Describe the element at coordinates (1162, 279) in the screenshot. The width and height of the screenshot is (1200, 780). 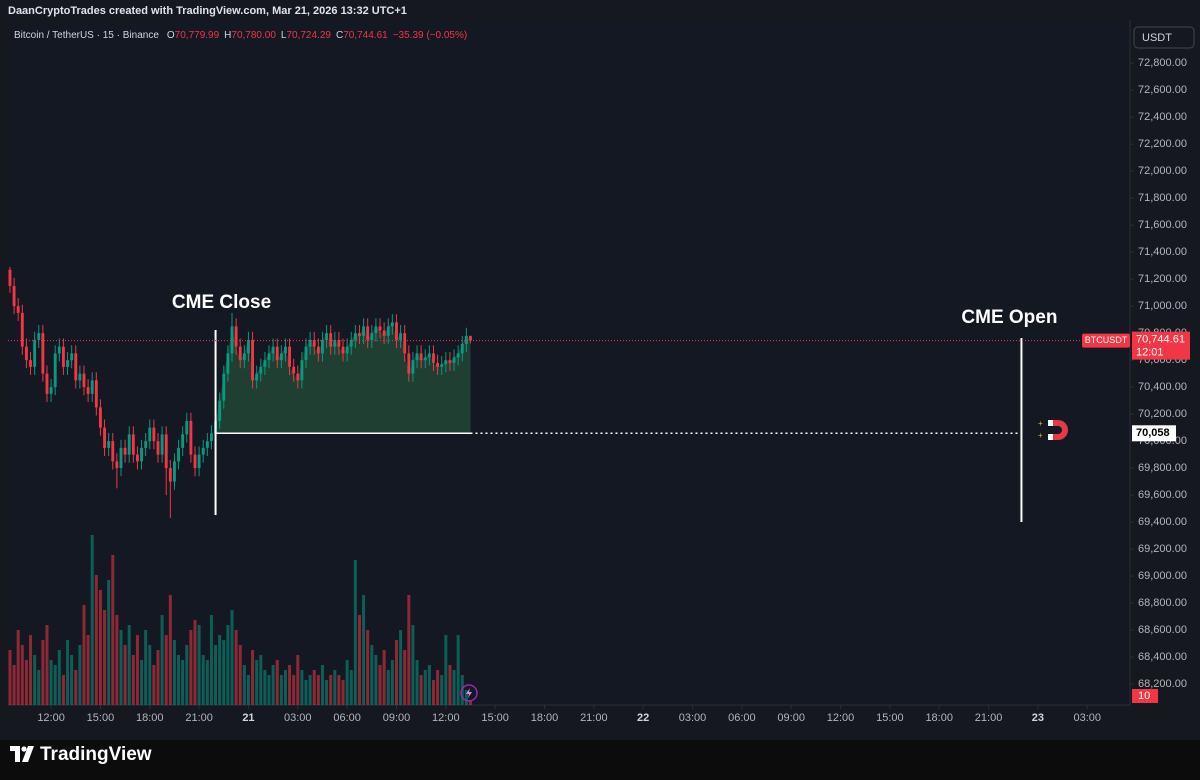
I see `y-tick-label: 71,200.00` at that location.